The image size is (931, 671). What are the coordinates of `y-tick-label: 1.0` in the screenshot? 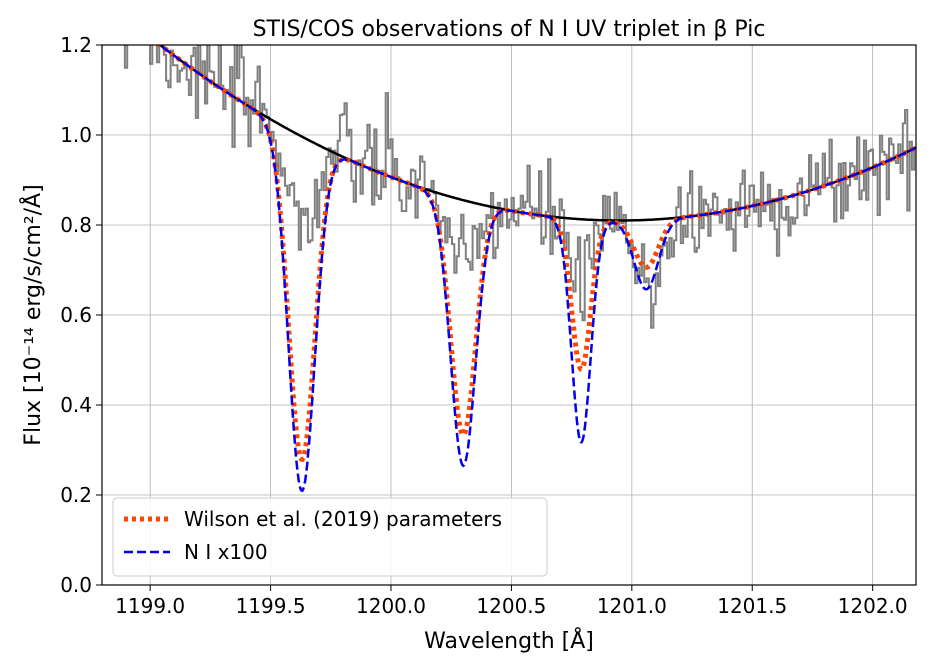 It's located at (76, 135).